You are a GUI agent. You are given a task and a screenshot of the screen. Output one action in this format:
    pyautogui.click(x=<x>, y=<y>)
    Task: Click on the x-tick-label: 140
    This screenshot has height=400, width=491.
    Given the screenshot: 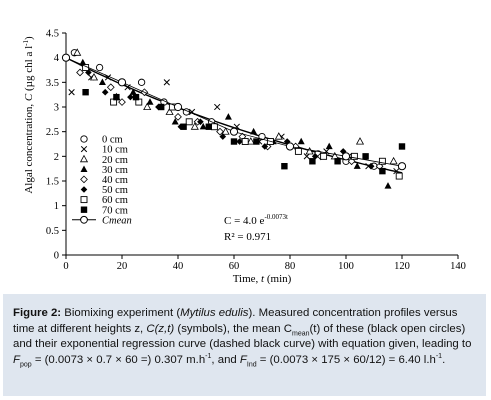 What is the action you would take?
    pyautogui.click(x=458, y=266)
    